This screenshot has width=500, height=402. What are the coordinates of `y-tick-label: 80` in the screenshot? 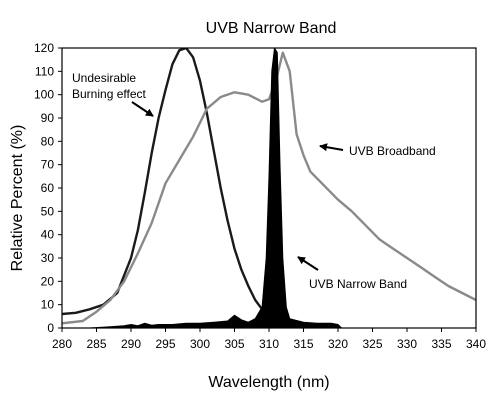 It's located at (48, 141).